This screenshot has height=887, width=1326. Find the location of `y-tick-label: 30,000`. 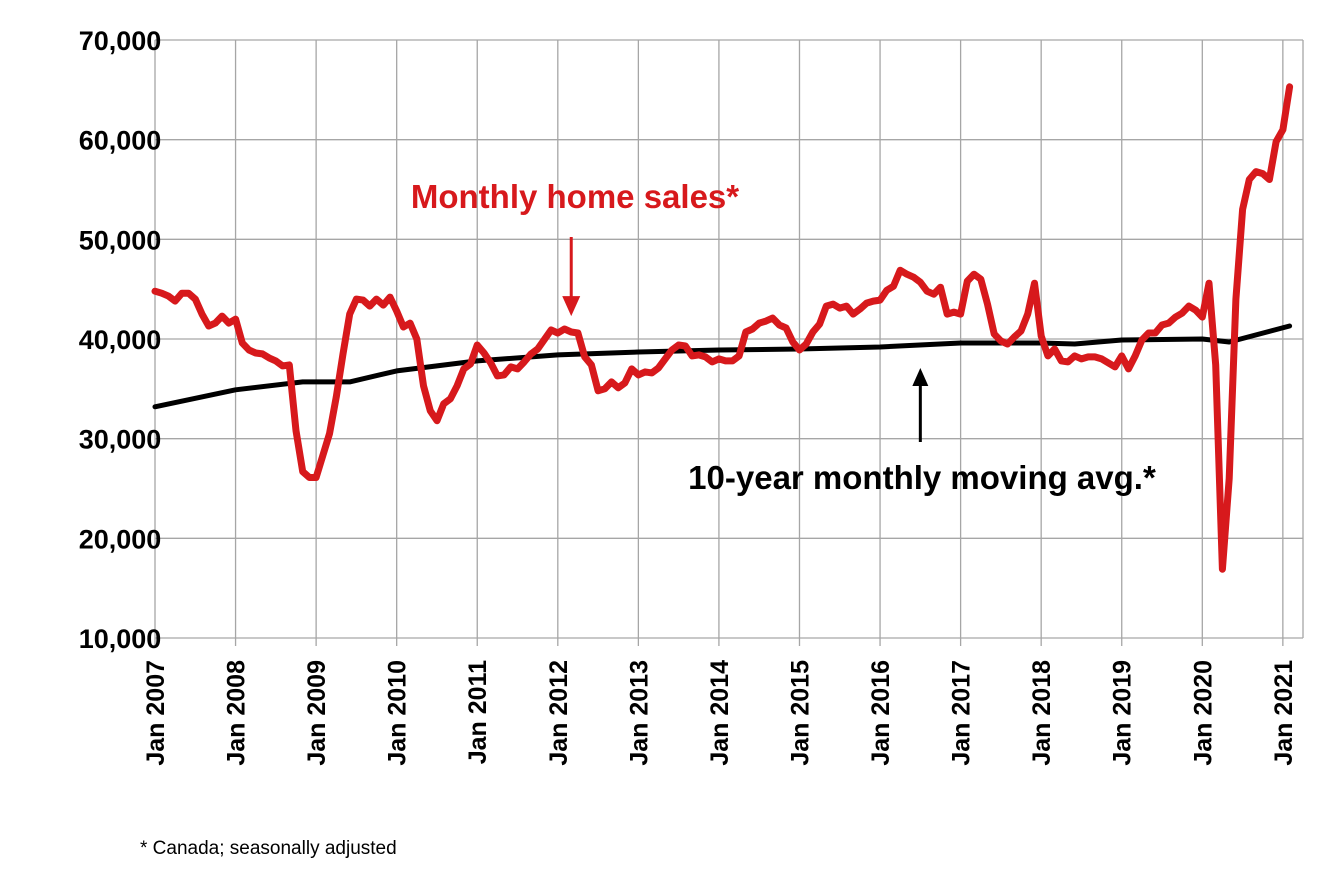

y-tick-label: 30,000 is located at coordinates (120, 440).